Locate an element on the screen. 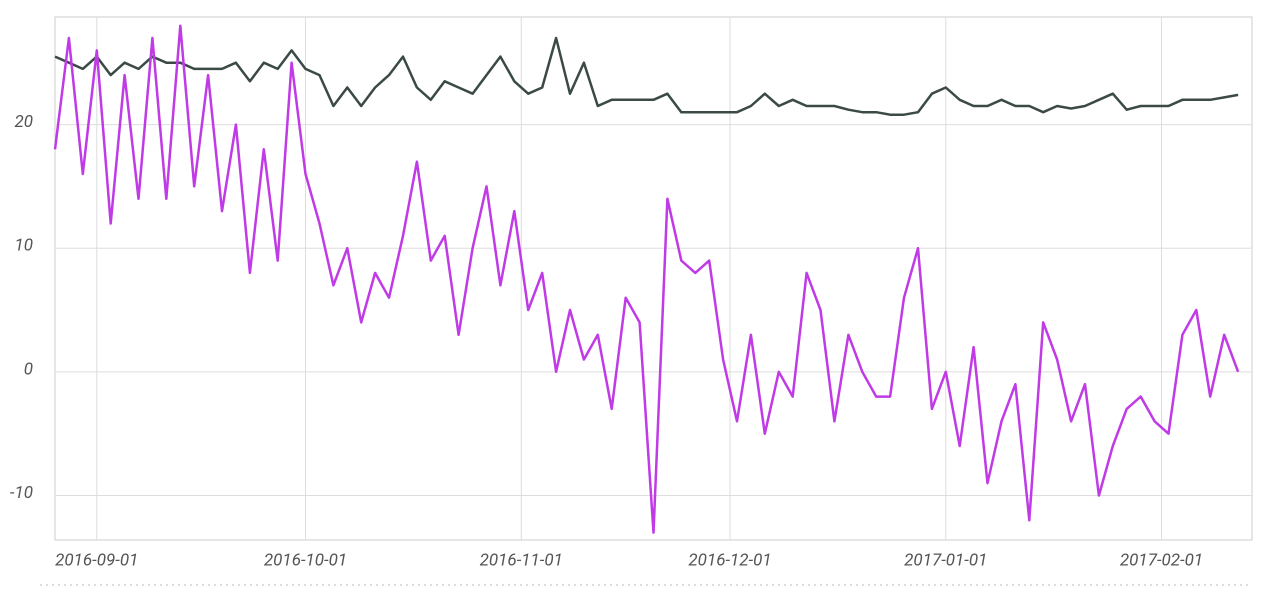 This screenshot has height=594, width=1280. series-line is located at coordinates (646, 76).